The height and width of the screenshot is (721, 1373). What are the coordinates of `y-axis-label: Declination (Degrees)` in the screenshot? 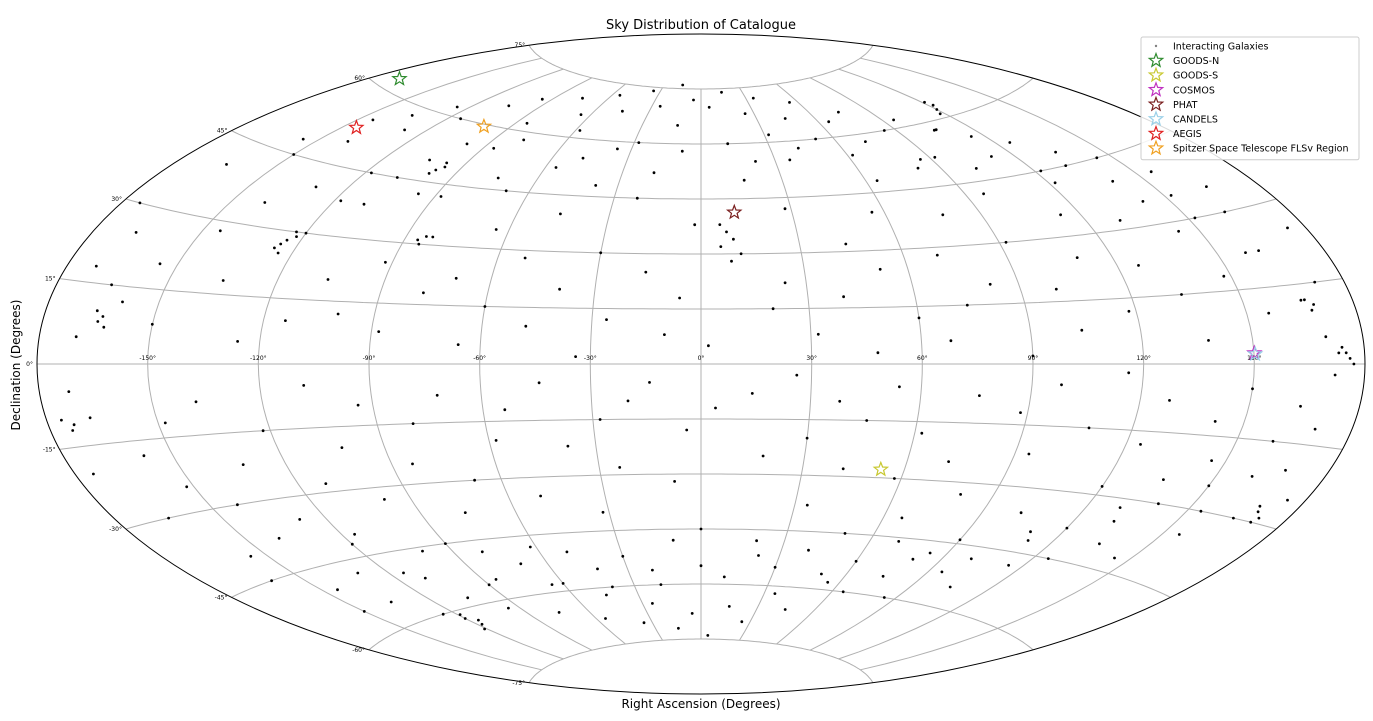 It's located at (16, 365).